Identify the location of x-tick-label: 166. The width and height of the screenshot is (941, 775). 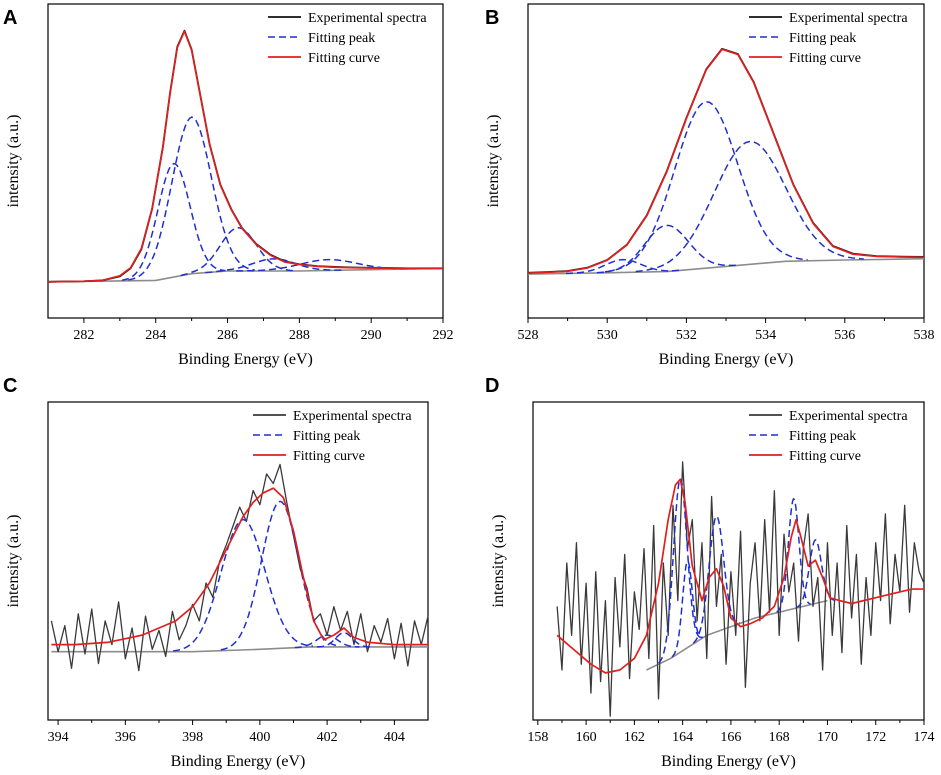
(730, 737).